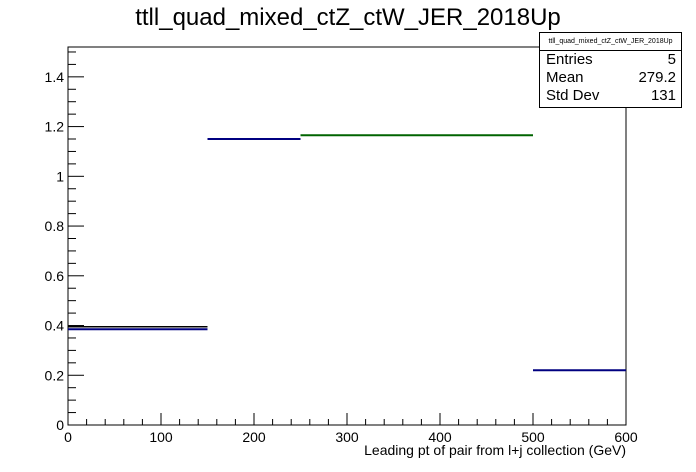 This screenshot has height=472, width=696. Describe the element at coordinates (573, 95) in the screenshot. I see `stats-stddev-label: Std Dev` at that location.